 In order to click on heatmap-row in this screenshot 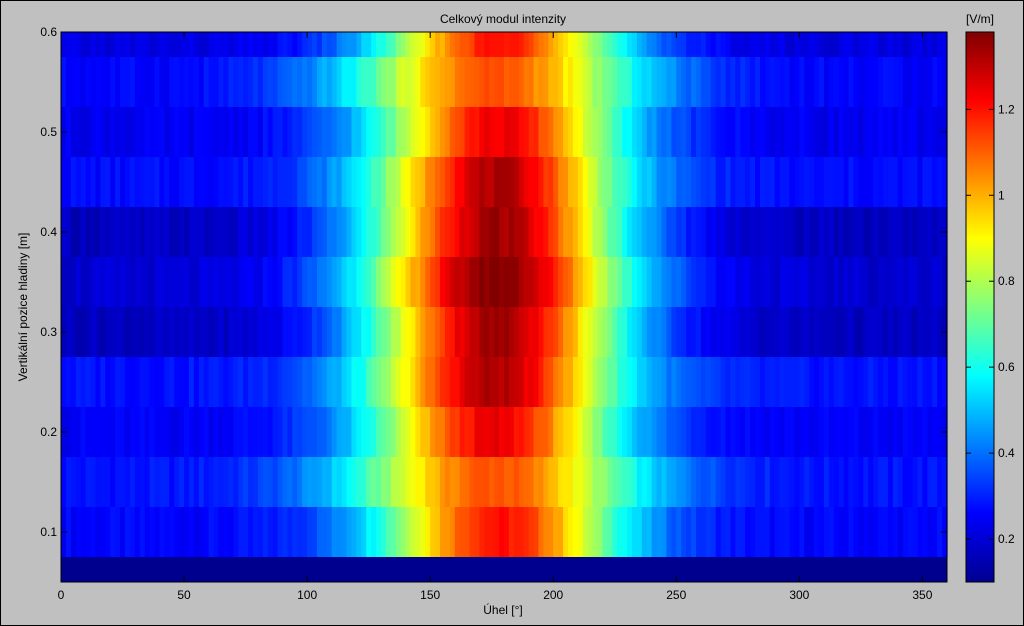, I will do `click(504, 182)`.